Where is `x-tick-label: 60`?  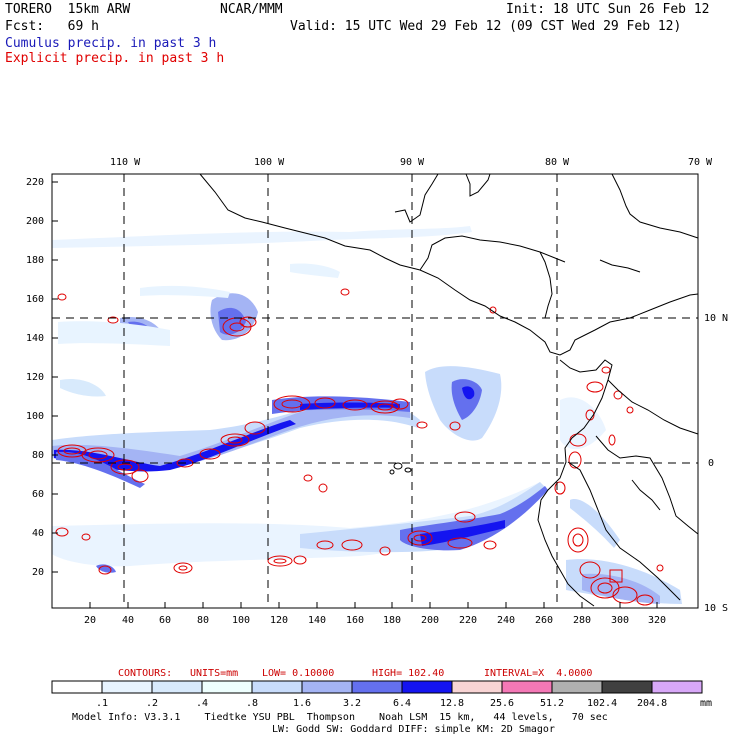 x-tick-label: 60 is located at coordinates (165, 620).